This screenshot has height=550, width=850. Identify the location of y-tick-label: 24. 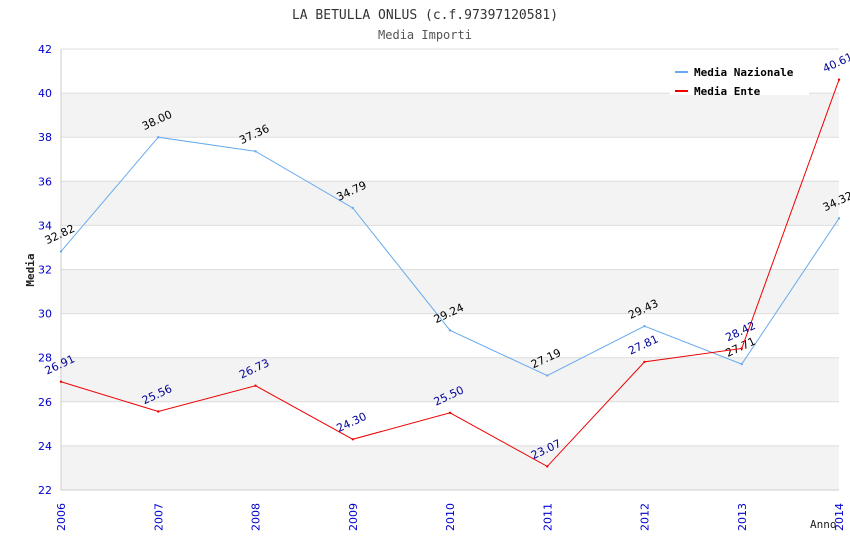
(45, 446).